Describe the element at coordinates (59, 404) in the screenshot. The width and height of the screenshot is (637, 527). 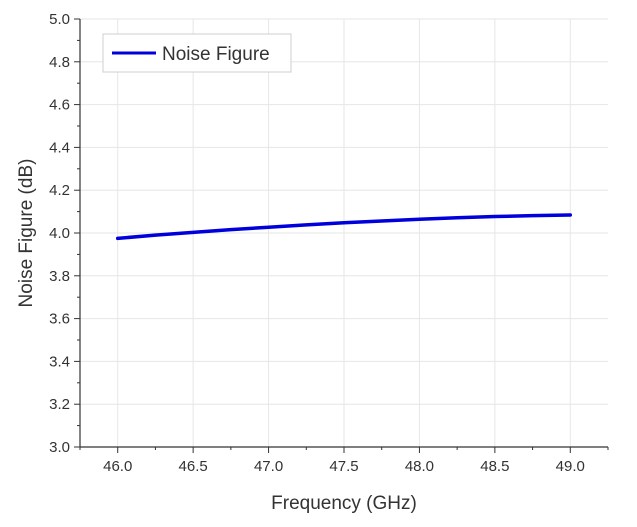
I see `y-tick-label: 3.2` at that location.